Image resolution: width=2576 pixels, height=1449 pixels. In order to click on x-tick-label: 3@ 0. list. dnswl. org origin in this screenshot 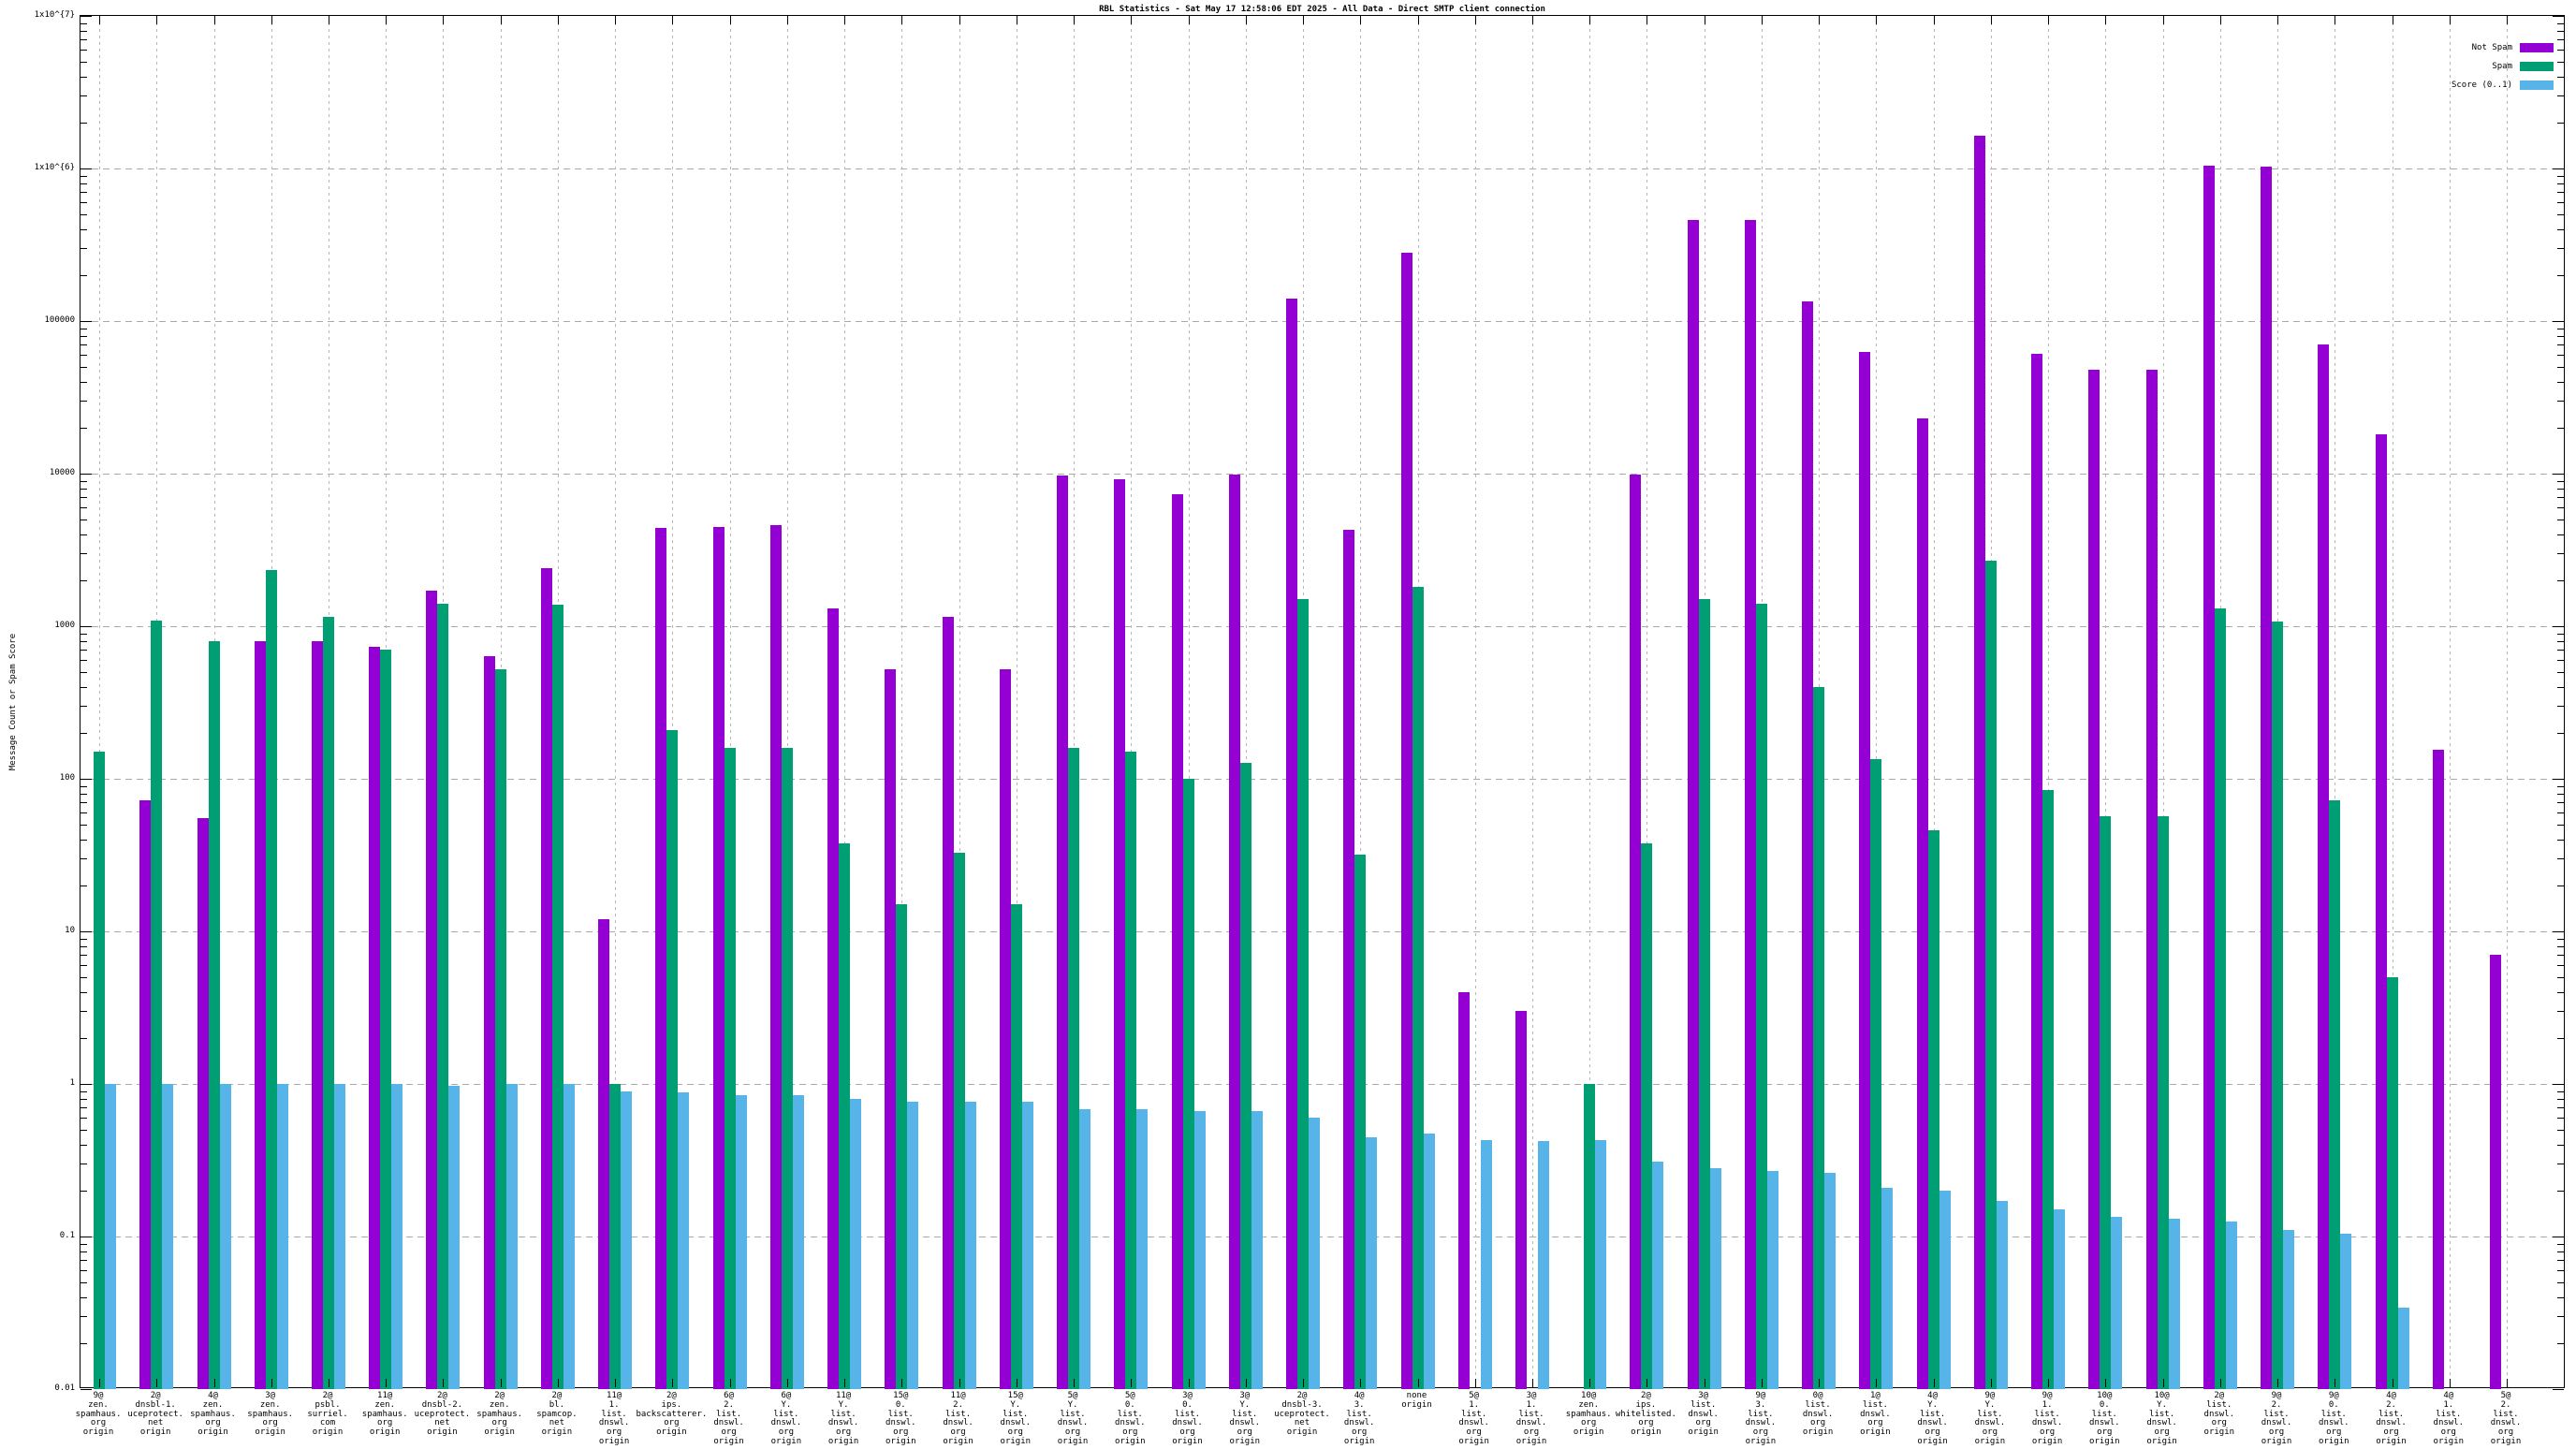, I will do `click(1187, 1418)`.